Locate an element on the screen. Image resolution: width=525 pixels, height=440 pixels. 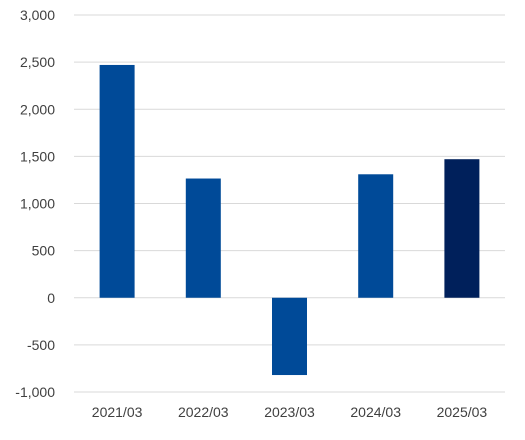
x-tick-label: 2025/03 is located at coordinates (462, 412).